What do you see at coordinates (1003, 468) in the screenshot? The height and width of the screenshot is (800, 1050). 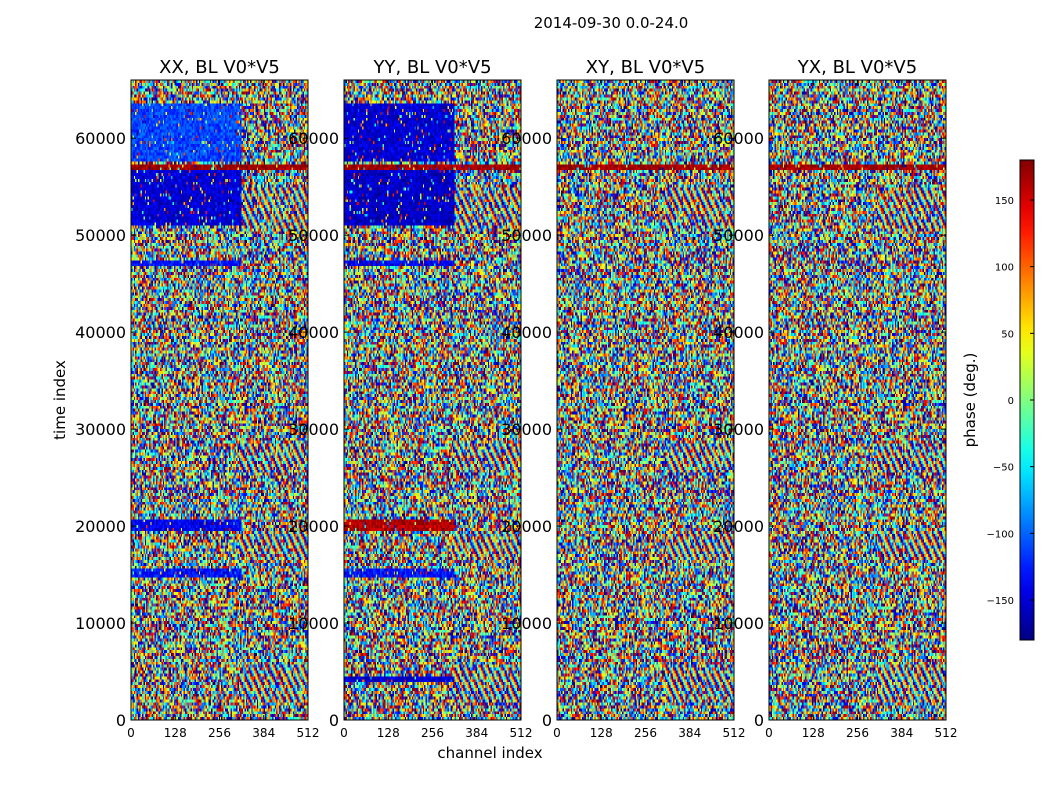 I see `colorbar-tick-label: −50` at bounding box center [1003, 468].